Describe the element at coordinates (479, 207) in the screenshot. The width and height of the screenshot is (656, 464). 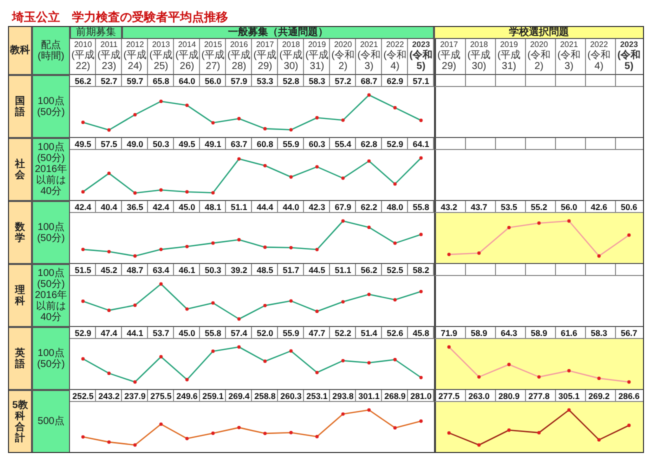
I see `data-label: 43.7` at that location.